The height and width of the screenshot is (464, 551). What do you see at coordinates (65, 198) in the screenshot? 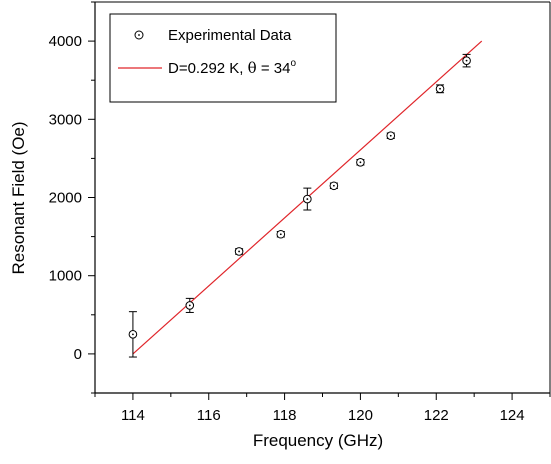
I see `y-tick-label: 2000` at bounding box center [65, 198].